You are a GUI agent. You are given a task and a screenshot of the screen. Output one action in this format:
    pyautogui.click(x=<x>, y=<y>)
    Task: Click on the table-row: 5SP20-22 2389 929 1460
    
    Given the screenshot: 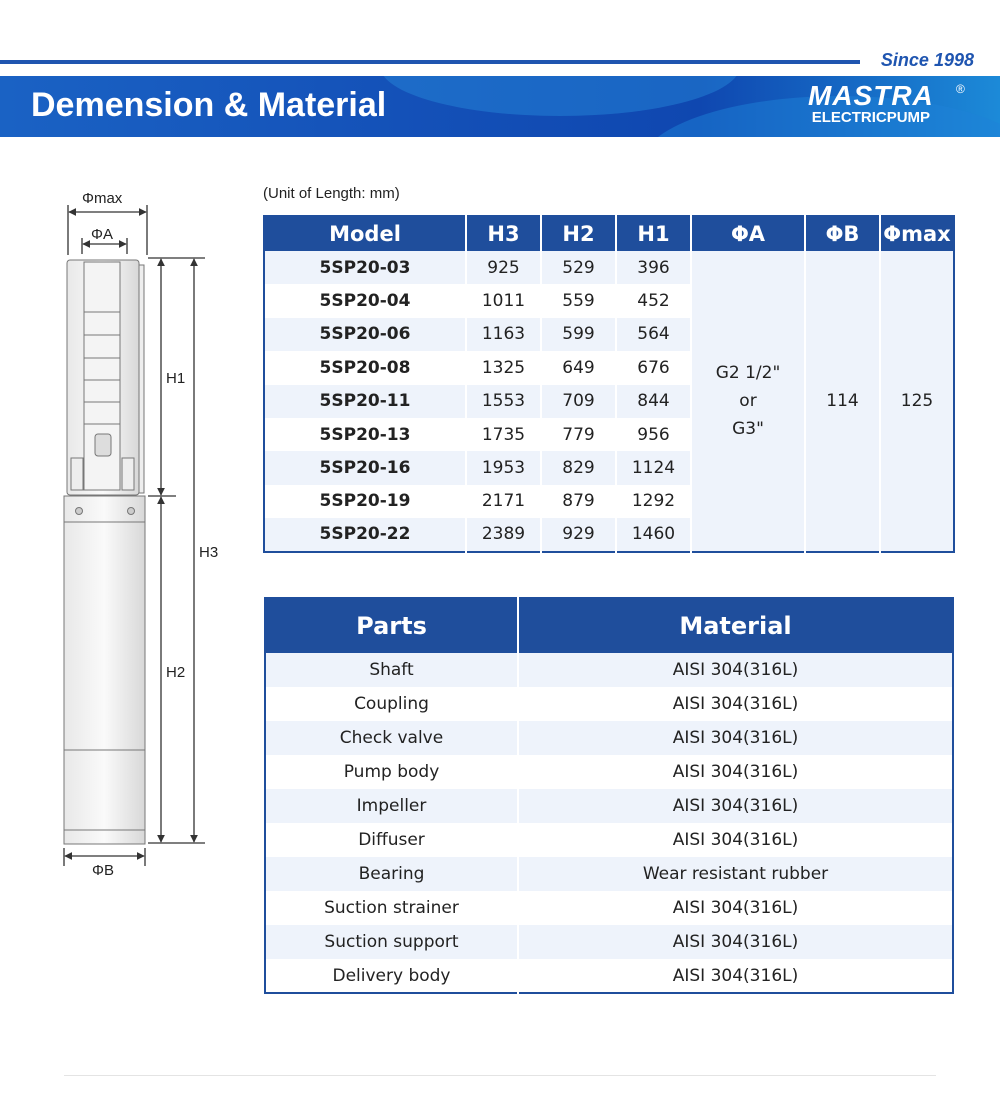 What is the action you would take?
    pyautogui.click(x=609, y=535)
    